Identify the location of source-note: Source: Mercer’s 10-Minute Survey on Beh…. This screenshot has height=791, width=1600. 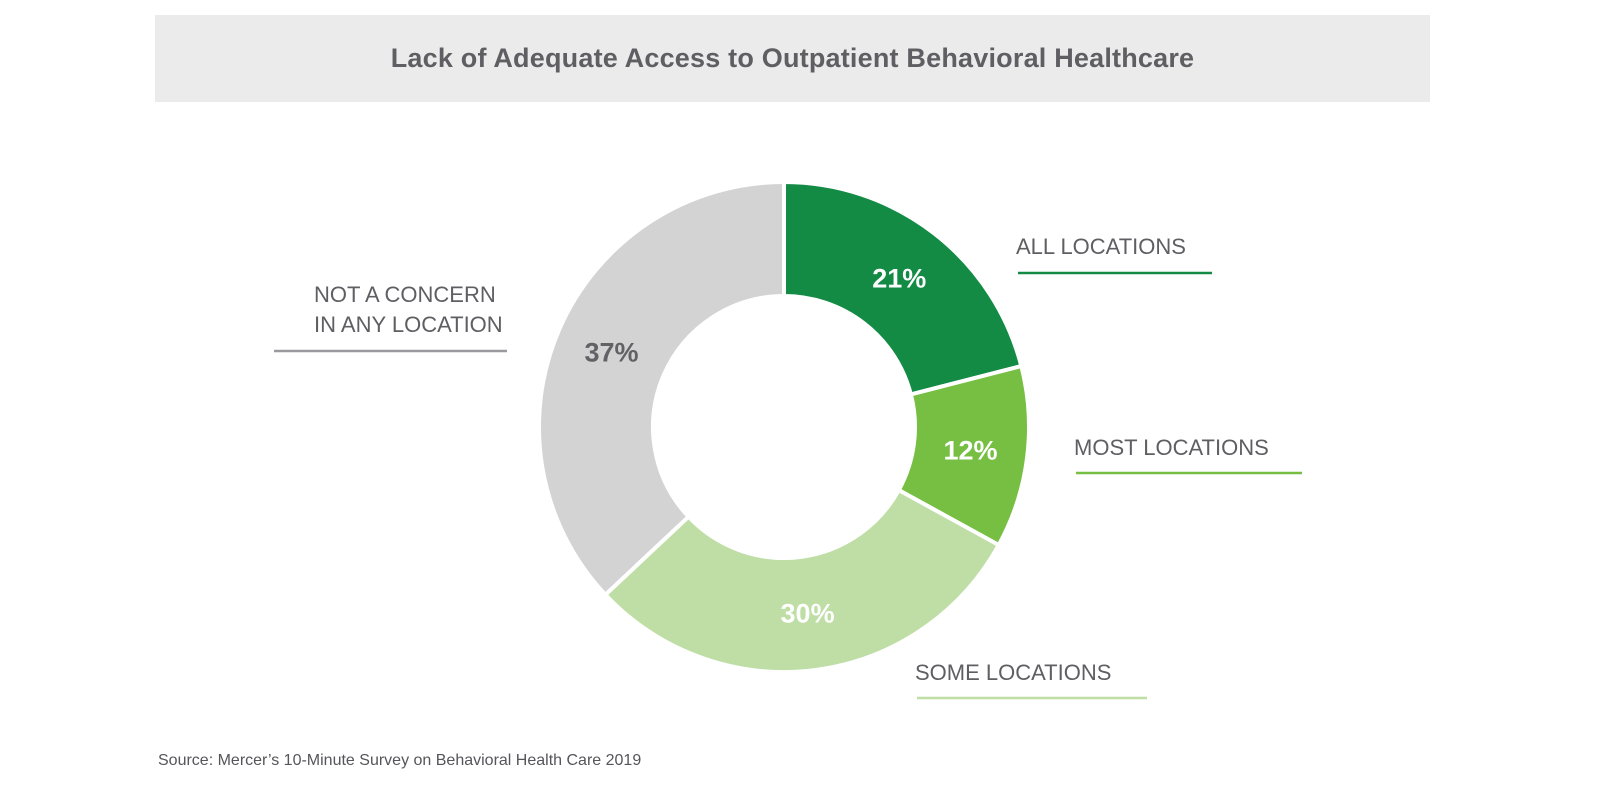
(400, 760).